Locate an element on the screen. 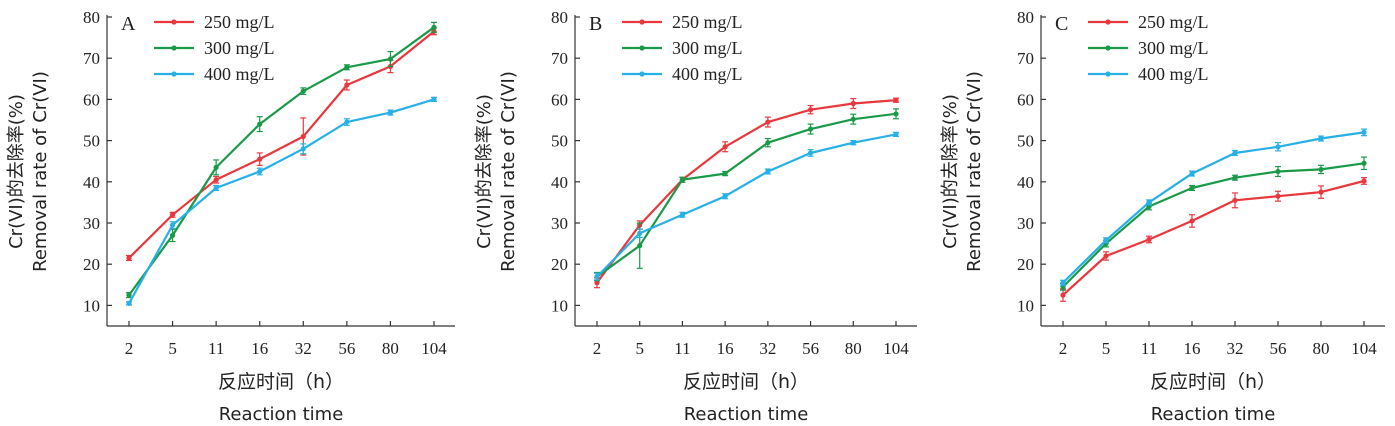 Image resolution: width=1395 pixels, height=426 pixels. y-tick-label: 60 is located at coordinates (1025, 99).